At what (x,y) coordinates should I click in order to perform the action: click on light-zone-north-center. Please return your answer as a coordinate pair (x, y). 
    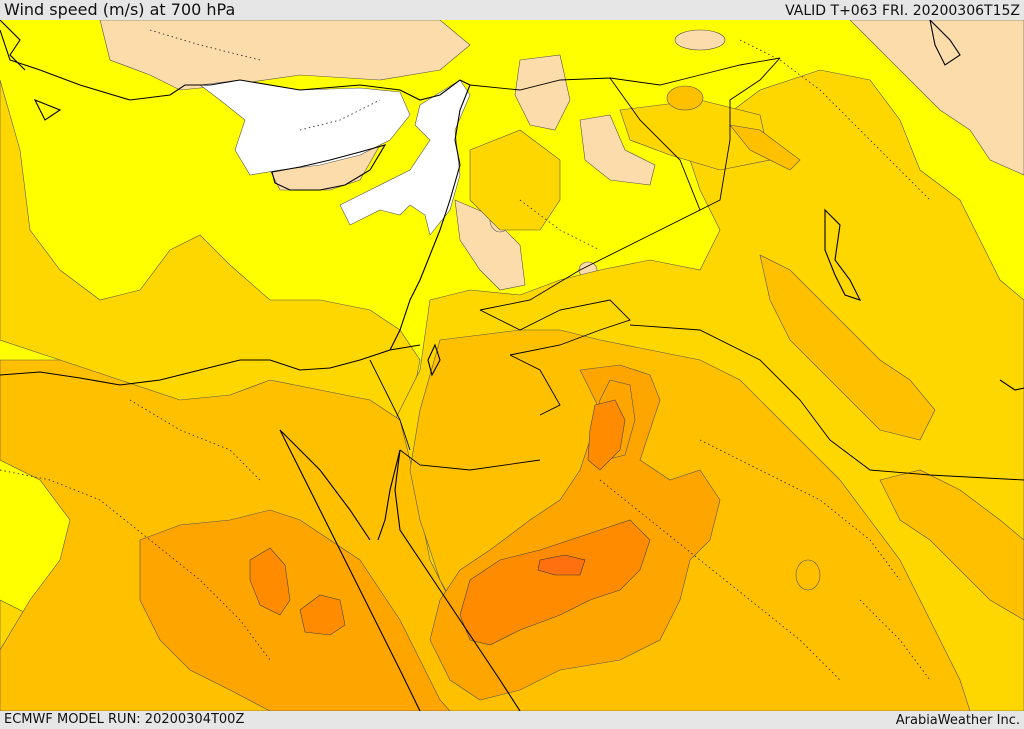
    Looking at the image, I should click on (542, 92).